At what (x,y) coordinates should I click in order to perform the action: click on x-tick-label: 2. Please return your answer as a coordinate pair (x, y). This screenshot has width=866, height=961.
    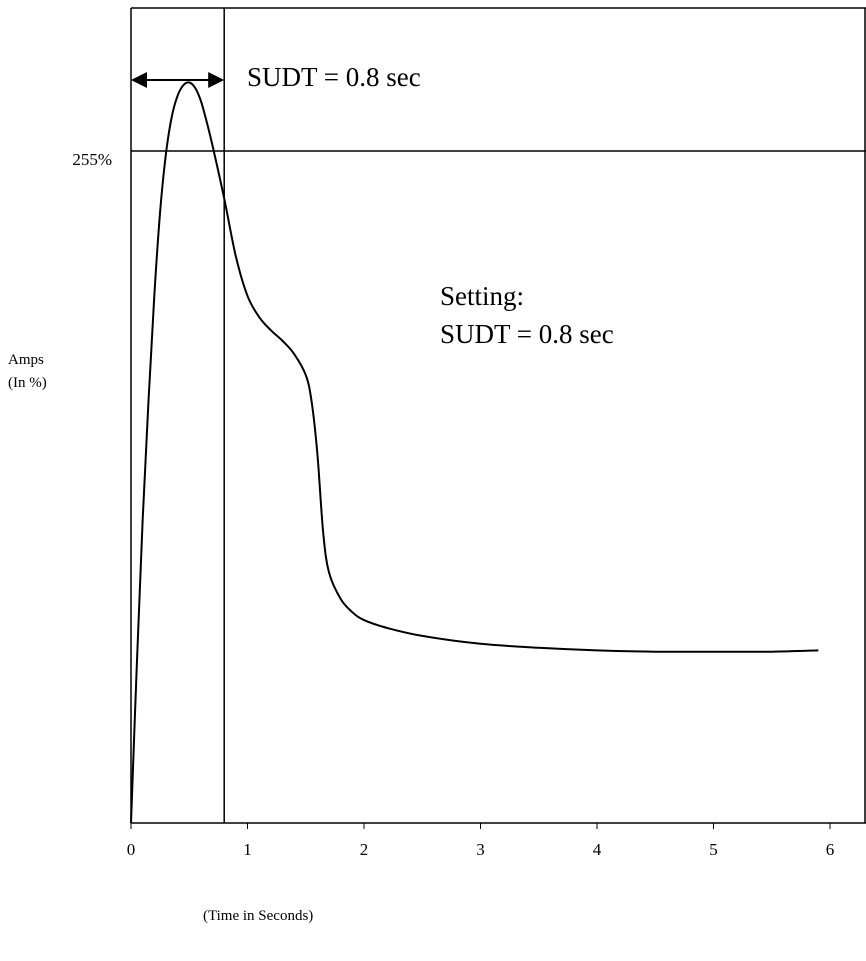
    Looking at the image, I should click on (364, 849).